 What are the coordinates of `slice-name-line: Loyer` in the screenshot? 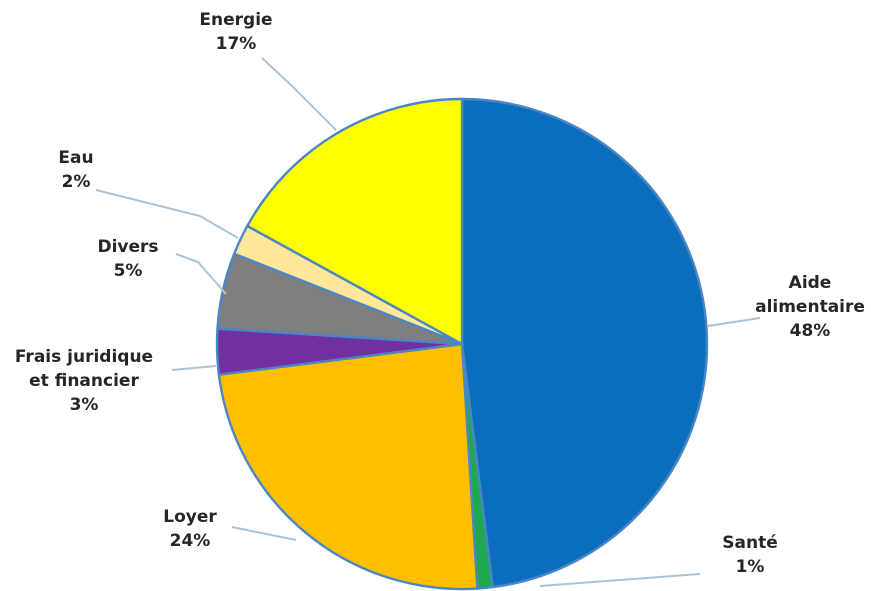 It's located at (190, 517).